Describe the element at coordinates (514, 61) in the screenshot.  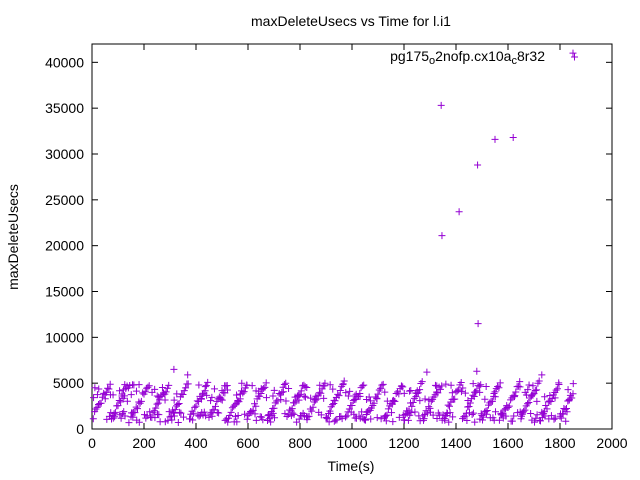
I see `legend-subscript: c` at that location.